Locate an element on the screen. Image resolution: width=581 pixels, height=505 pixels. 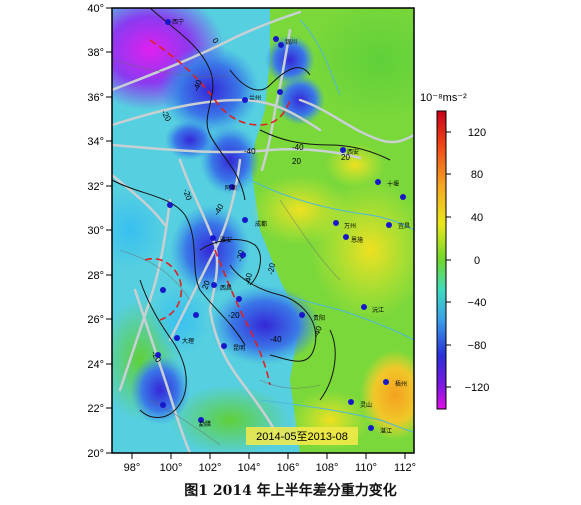
period-label-box is located at coordinates (302, 436).